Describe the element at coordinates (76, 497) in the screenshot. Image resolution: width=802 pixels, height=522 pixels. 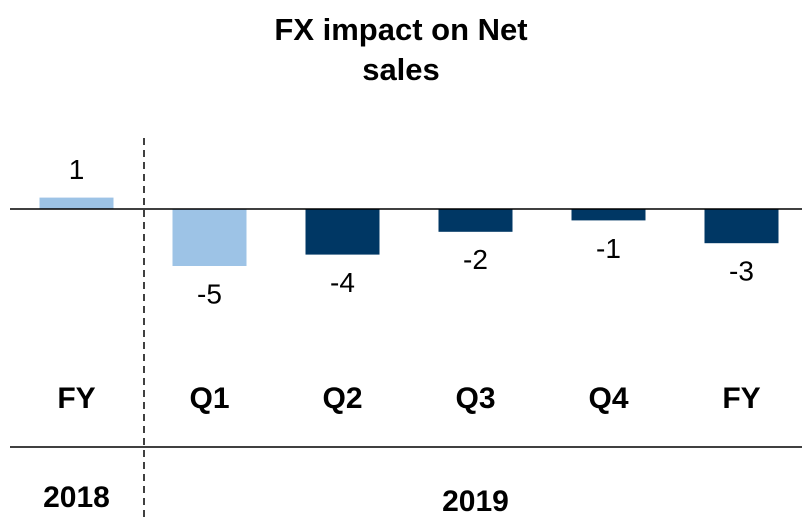
I see `group-label: 2018` at that location.